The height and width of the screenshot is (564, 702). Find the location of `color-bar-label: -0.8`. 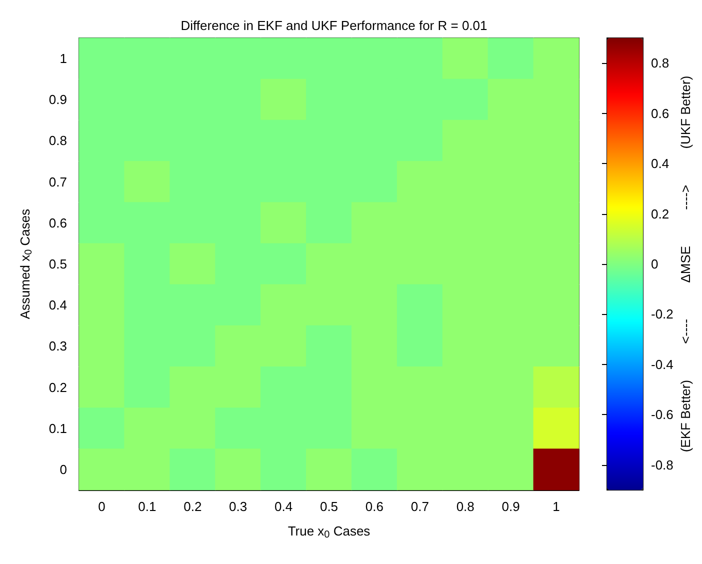

color-bar-label: -0.8 is located at coordinates (662, 464).